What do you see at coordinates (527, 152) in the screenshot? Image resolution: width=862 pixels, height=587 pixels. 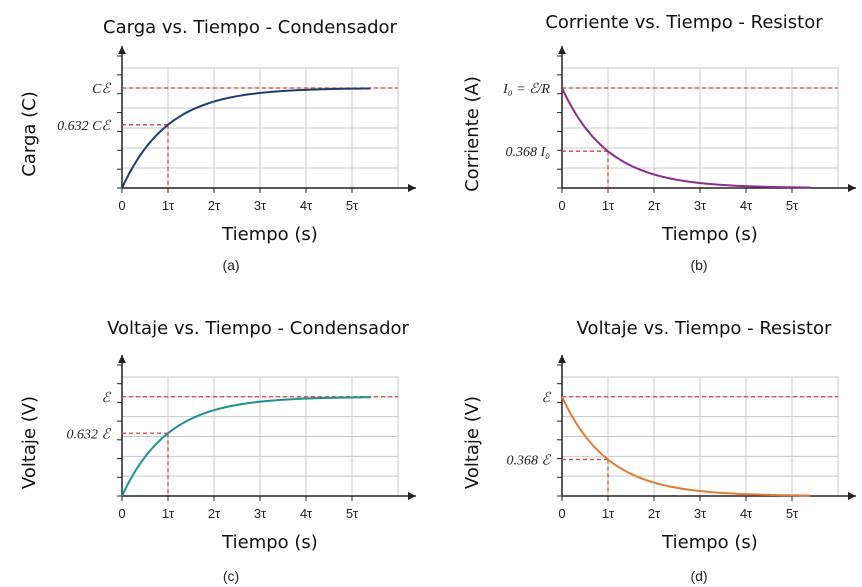 I see `y-tick-label: 0.368 I₀` at bounding box center [527, 152].